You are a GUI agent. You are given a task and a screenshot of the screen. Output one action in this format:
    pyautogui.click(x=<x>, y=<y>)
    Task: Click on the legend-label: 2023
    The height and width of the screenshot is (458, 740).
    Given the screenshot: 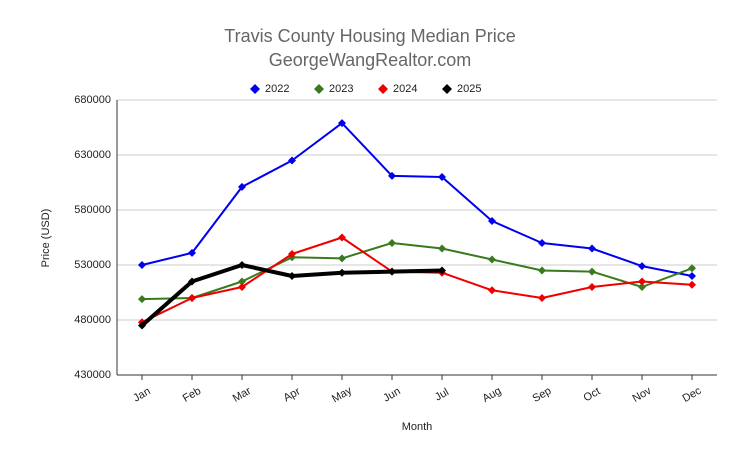 What is the action you would take?
    pyautogui.click(x=341, y=89)
    